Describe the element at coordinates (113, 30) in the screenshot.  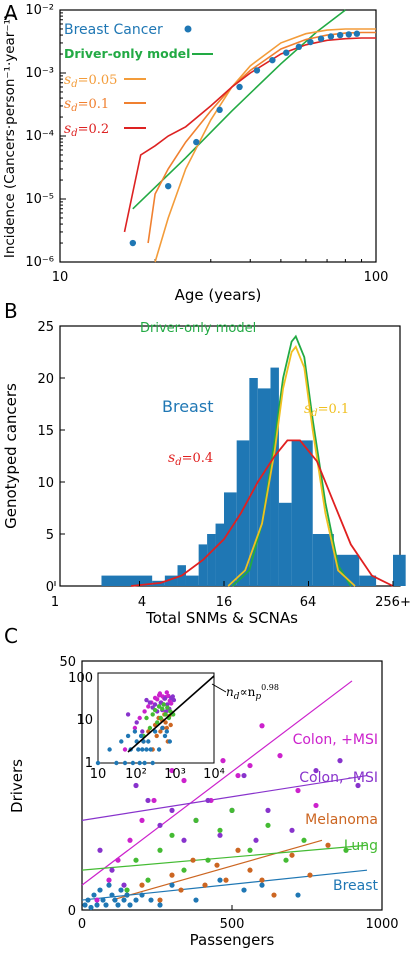
I see `a-legend-breast: Breast Cancer` at that location.